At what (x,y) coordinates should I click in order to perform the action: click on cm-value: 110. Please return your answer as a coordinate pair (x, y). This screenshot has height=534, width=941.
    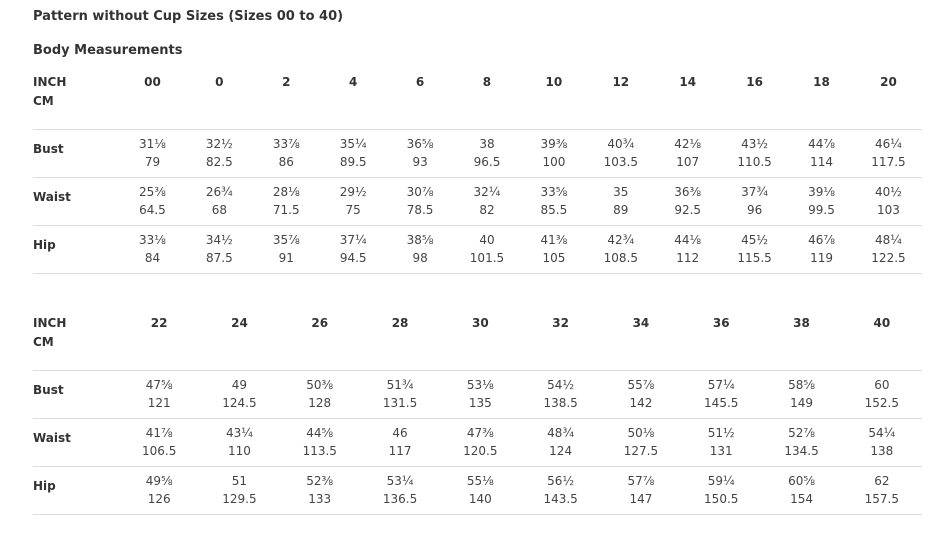
    Looking at the image, I should click on (239, 451).